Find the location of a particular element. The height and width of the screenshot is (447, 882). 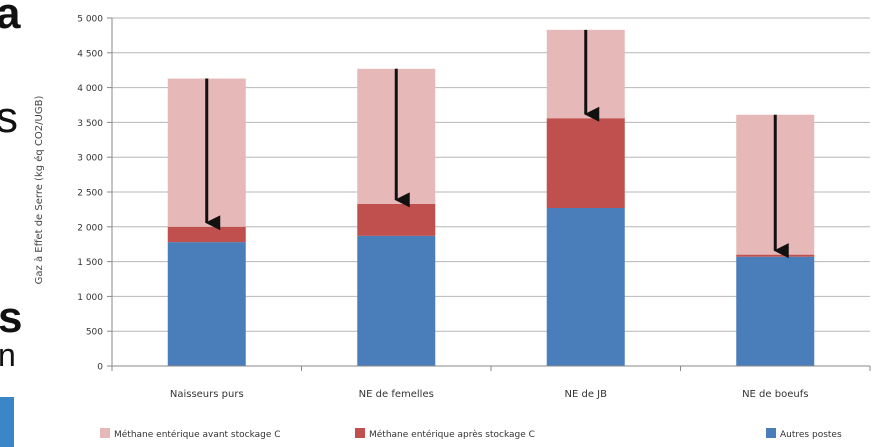

legend-label: Méthane entérique avant stockage C is located at coordinates (197, 434).